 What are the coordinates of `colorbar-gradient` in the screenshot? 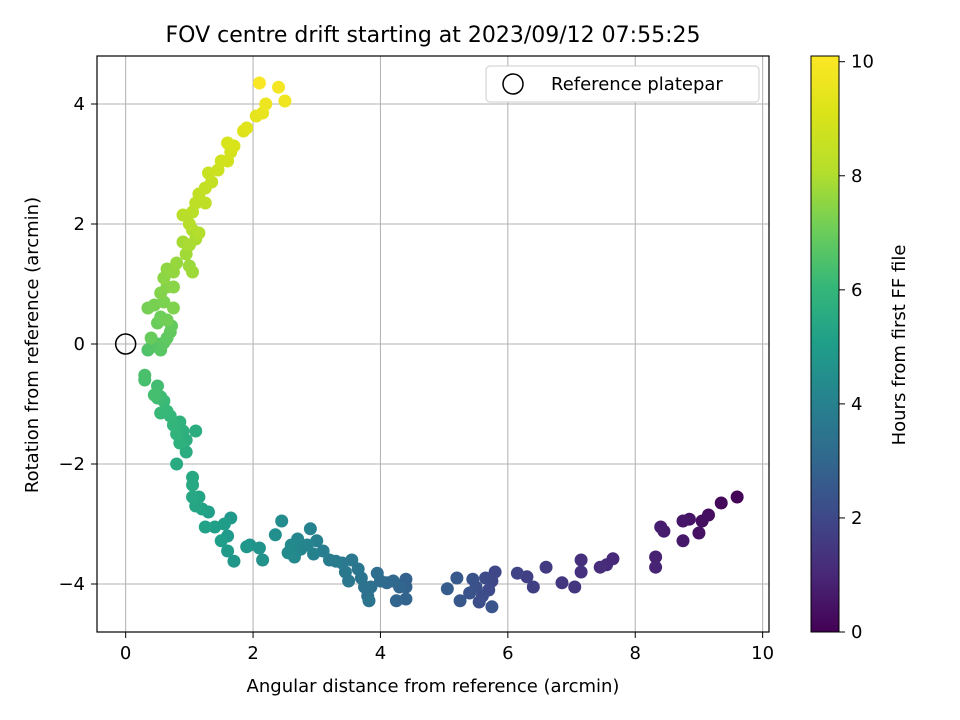 It's located at (825, 344).